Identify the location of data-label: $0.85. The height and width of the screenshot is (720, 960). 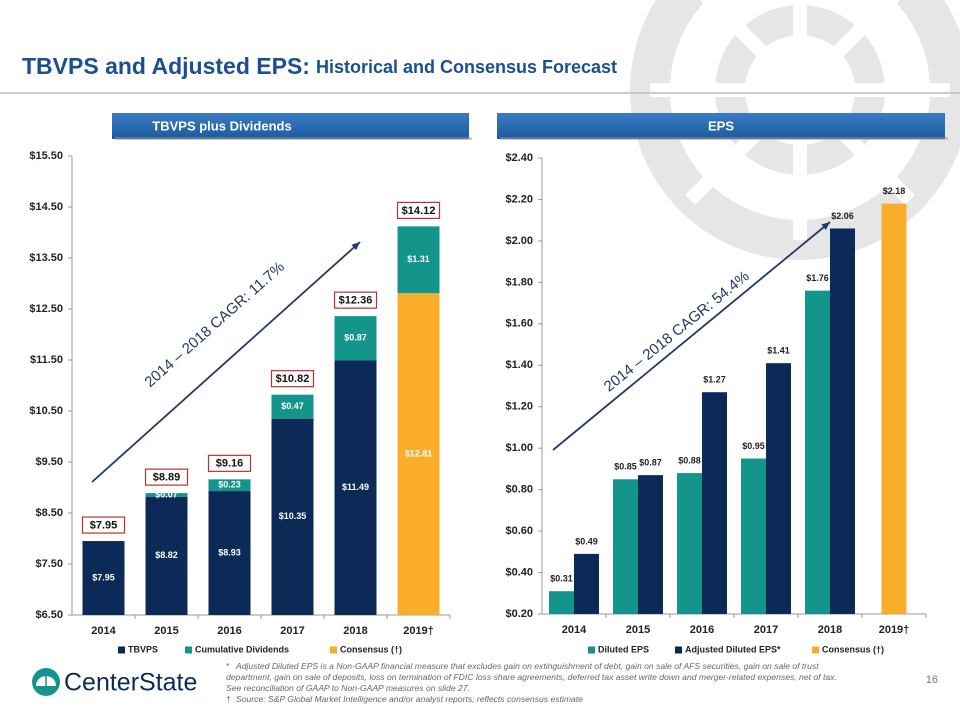
(625, 467).